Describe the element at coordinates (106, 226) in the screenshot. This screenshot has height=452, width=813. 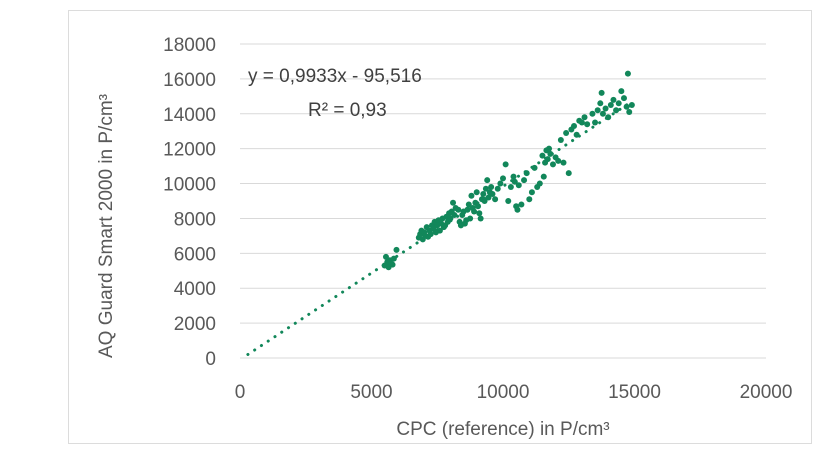
I see `y-axis-title: AQ Guard Smart 2000 in P/cm³` at that location.